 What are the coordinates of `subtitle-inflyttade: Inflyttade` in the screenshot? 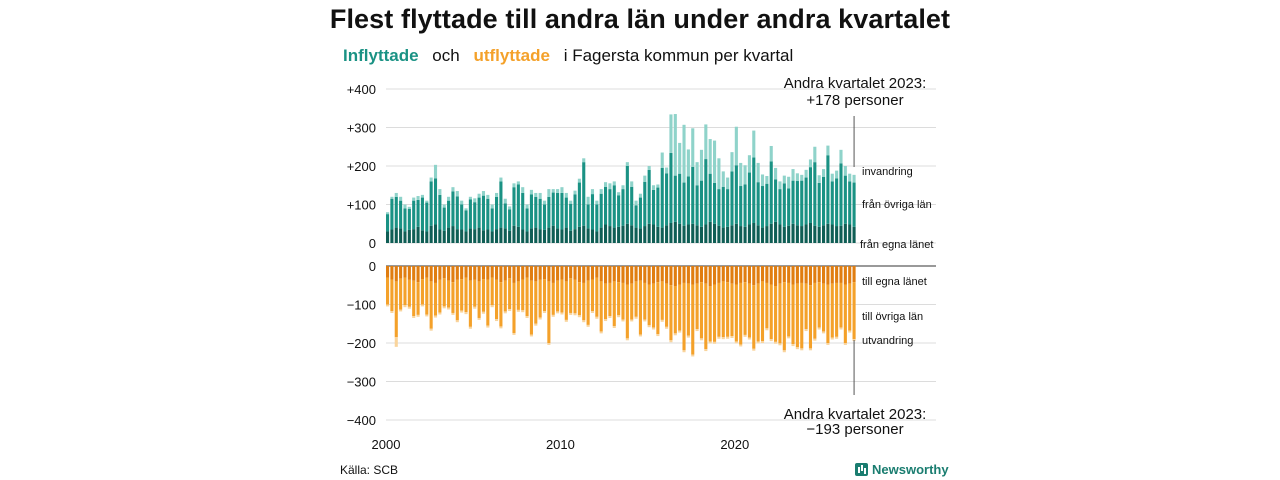 It's located at (381, 55).